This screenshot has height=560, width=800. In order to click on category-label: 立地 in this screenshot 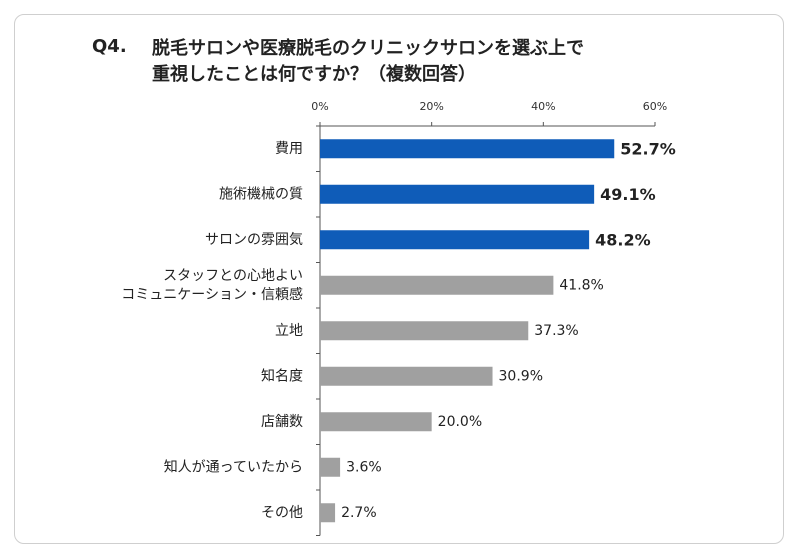, I will do `click(289, 331)`.